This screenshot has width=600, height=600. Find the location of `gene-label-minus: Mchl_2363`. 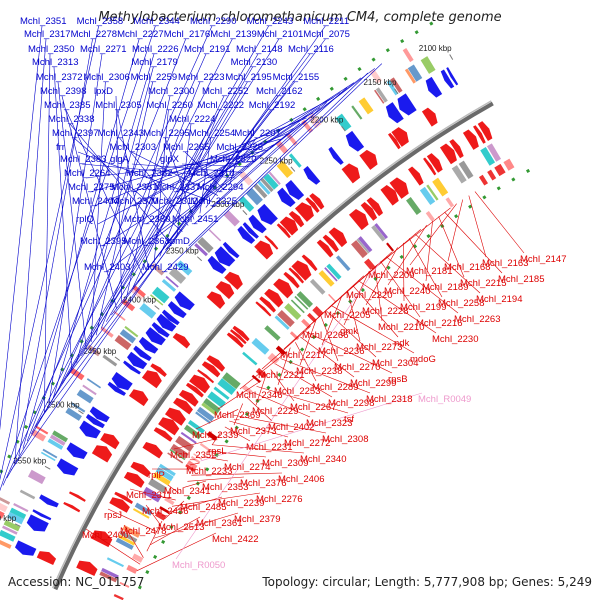

gene-label-minus: Mchl_2363 is located at coordinates (146, 241).